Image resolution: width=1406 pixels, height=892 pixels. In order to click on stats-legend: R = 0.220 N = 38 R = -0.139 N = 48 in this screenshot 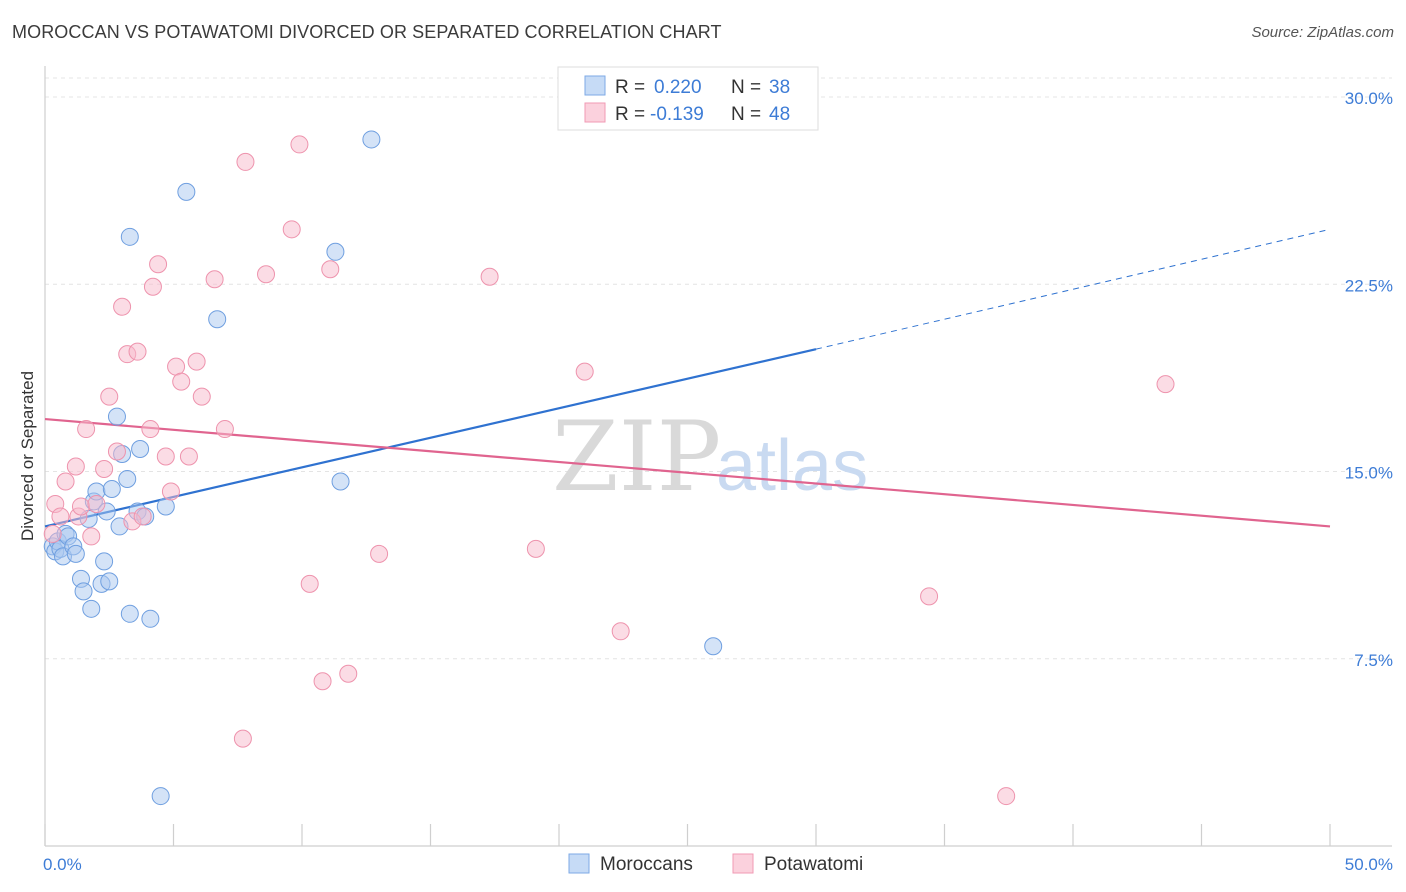, I will do `click(688, 98)`.